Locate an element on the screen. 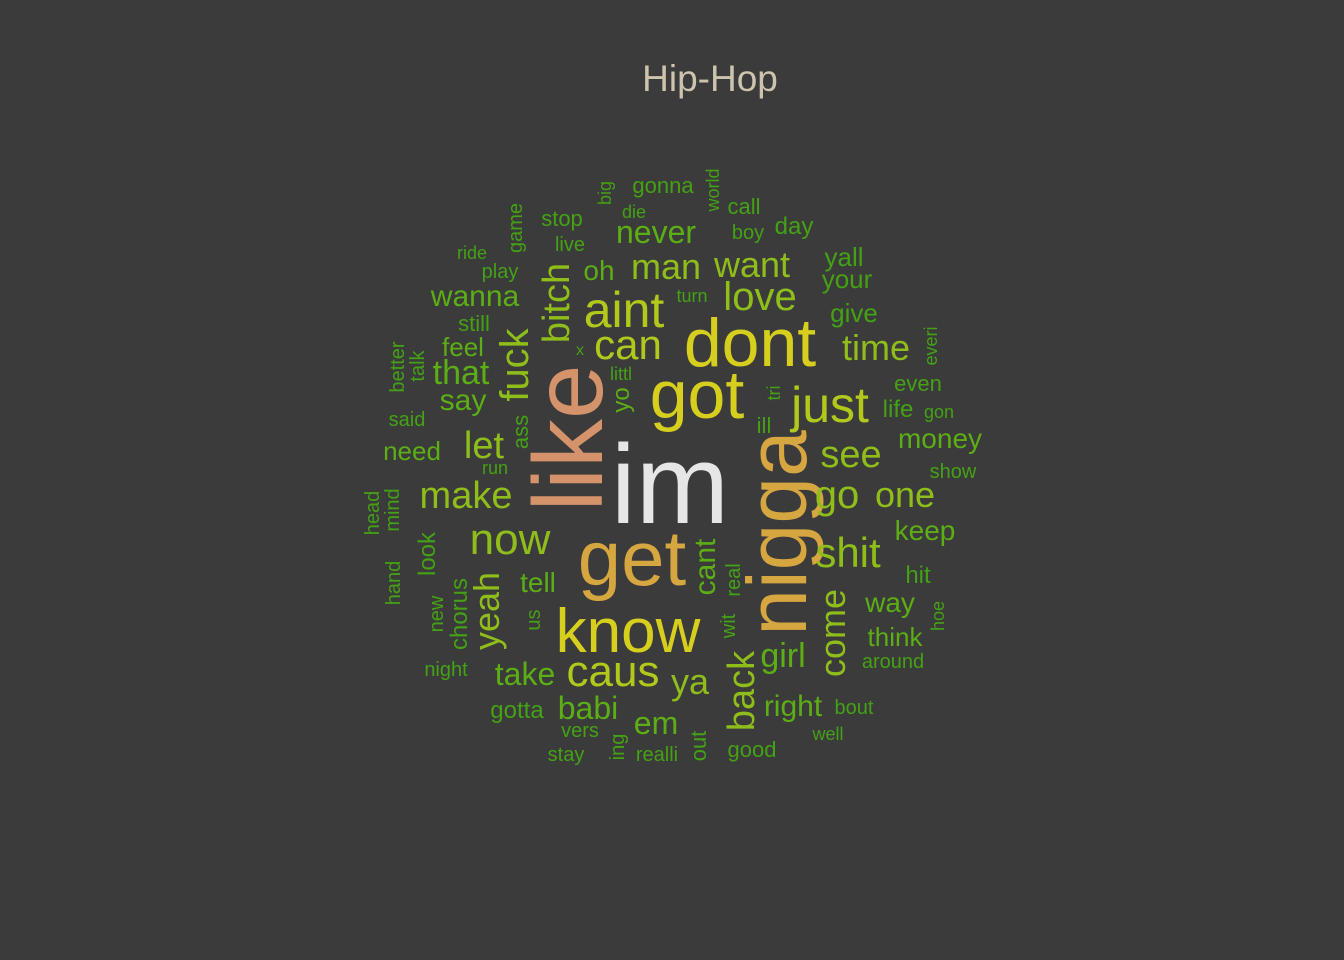  word: bitch is located at coordinates (557, 303).